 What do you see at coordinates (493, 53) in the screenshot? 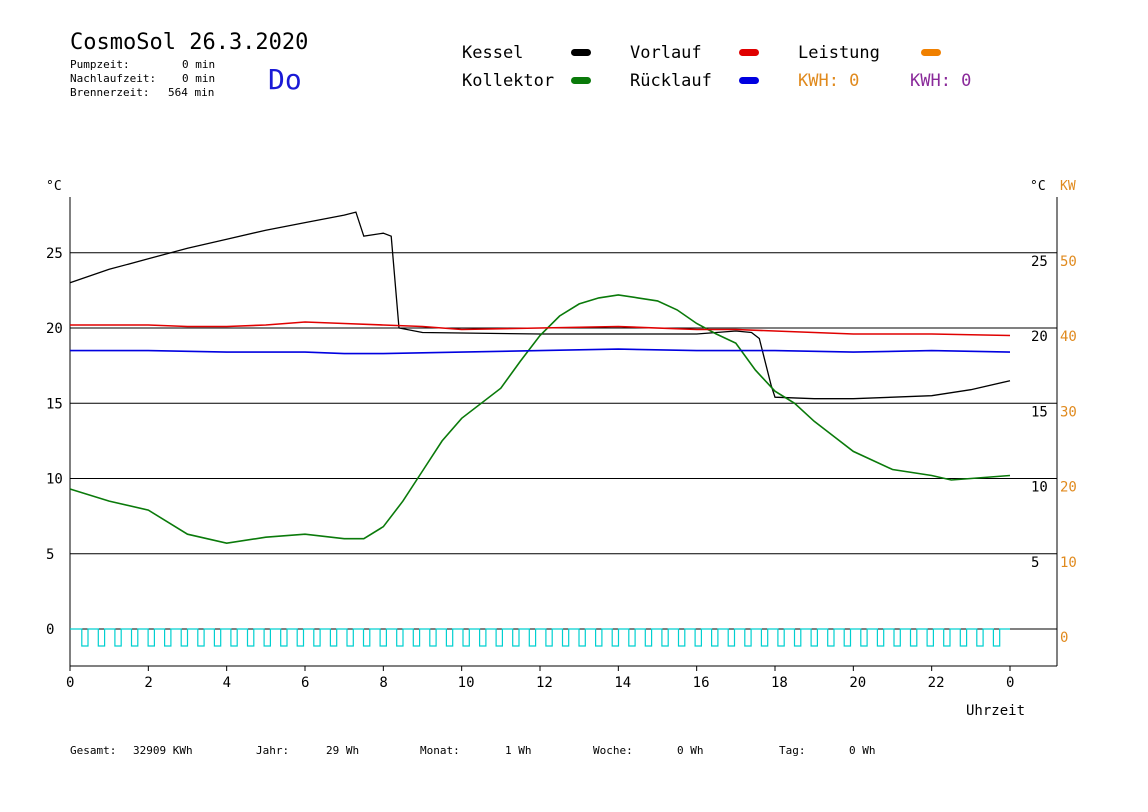
I see `legend-kessel-label: Kessel` at bounding box center [493, 53].